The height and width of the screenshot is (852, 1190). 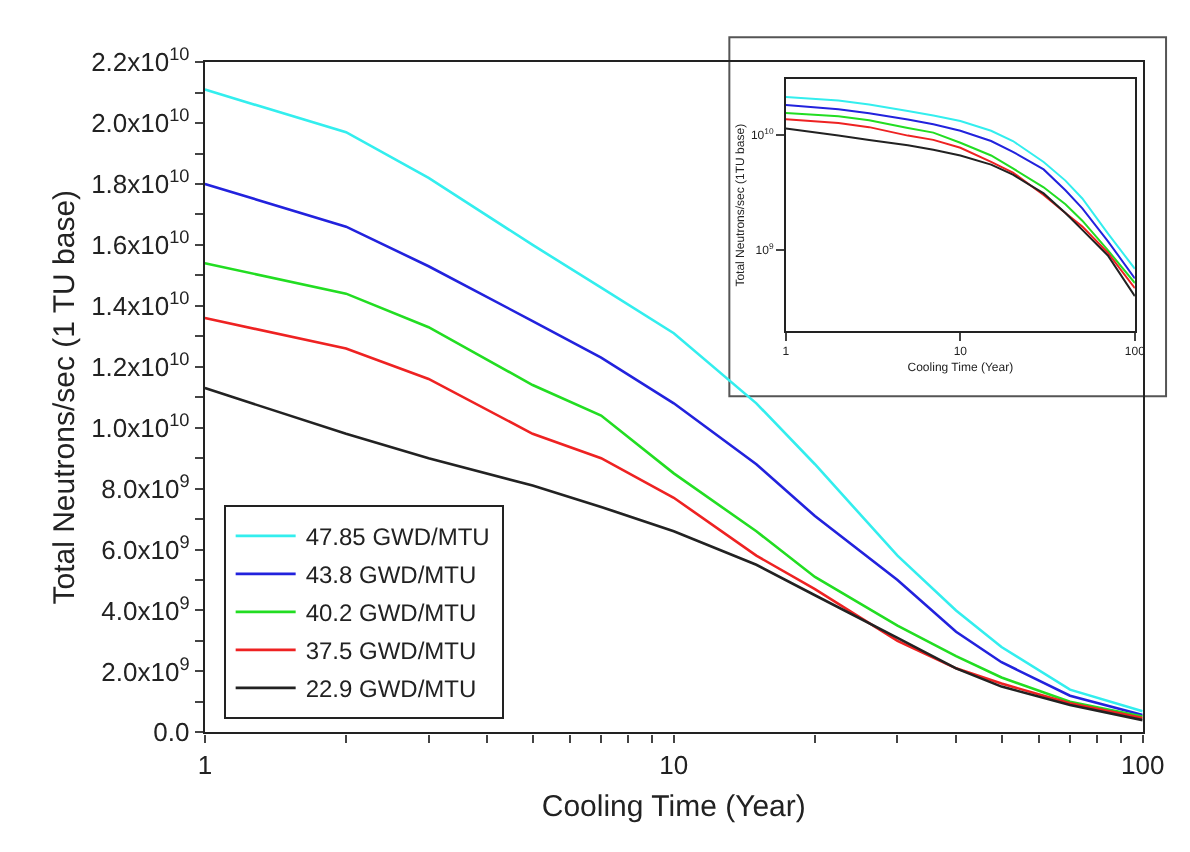 I want to click on y-tick-label: 2.0x10$^{9}$, so click(x=145, y=670).